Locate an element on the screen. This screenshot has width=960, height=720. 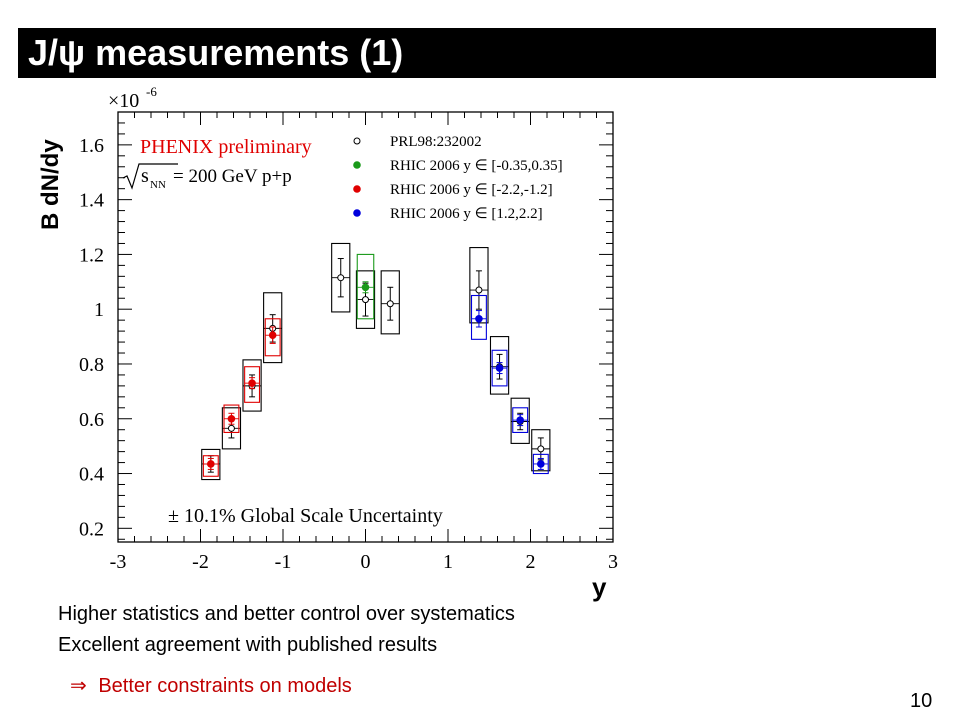
global-uncertainty-label: ± 10.1% Global Scale Uncertainty is located at coordinates (305, 516).